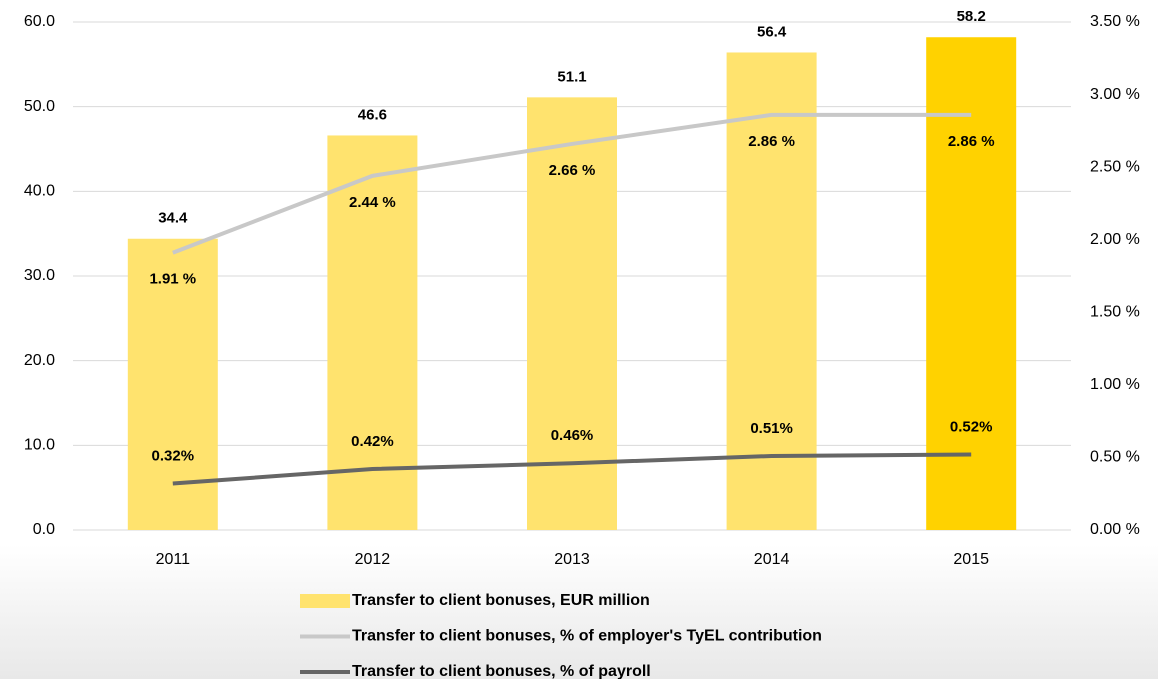 The image size is (1158, 679). Describe the element at coordinates (372, 202) in the screenshot. I see `line-value-label: 2.44 %` at that location.